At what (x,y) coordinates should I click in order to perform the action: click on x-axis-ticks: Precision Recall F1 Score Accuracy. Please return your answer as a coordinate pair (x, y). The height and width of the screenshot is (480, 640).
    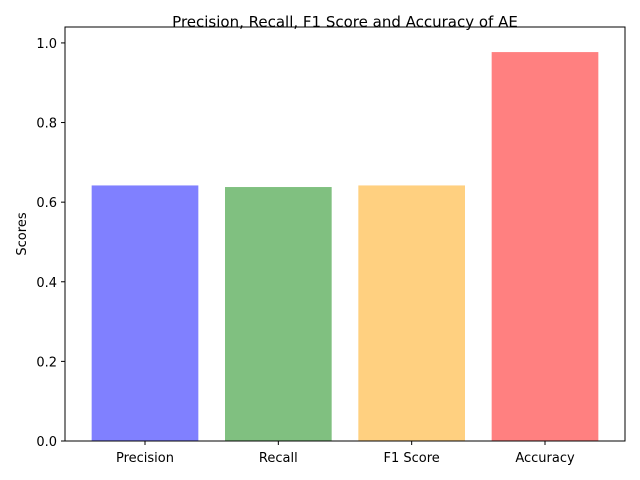
    Looking at the image, I should click on (345, 453).